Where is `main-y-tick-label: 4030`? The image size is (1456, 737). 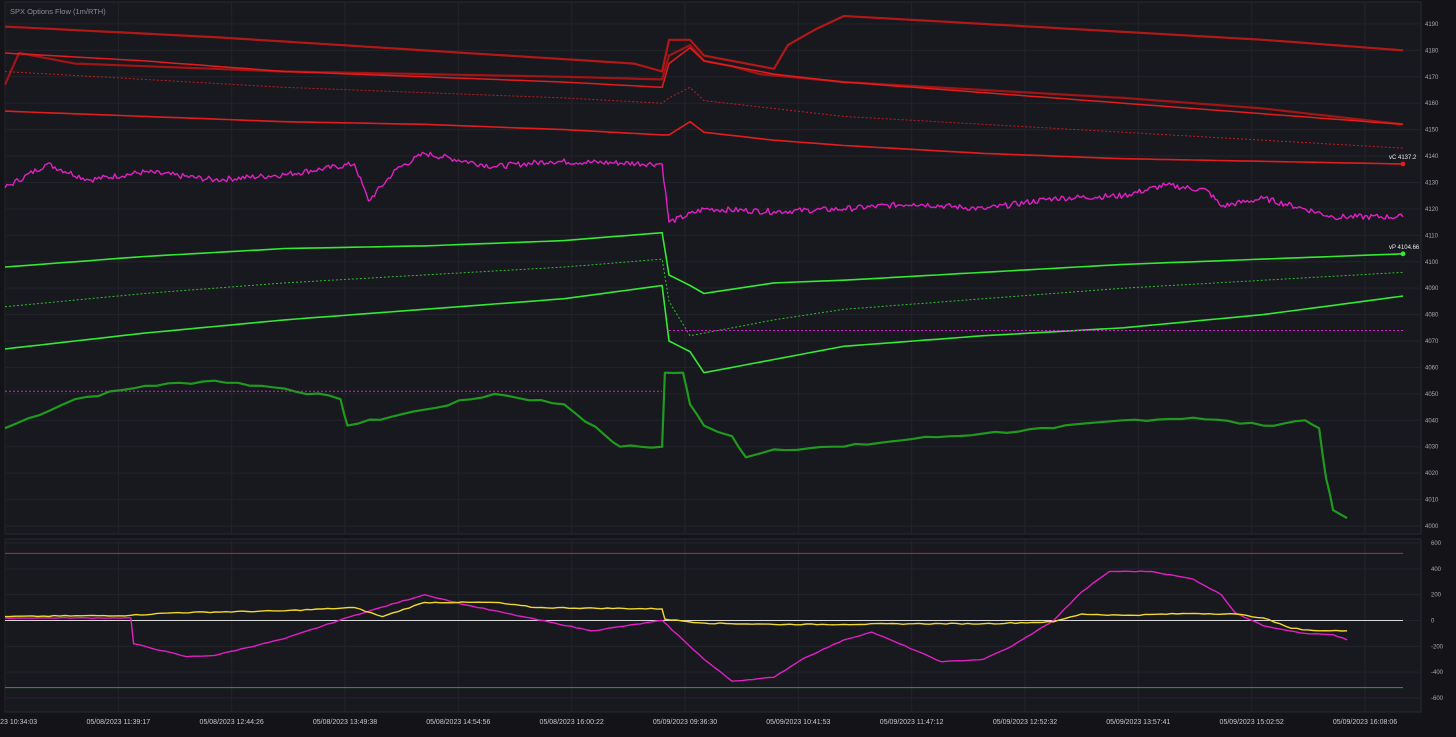 main-y-tick-label: 4030 is located at coordinates (1432, 448).